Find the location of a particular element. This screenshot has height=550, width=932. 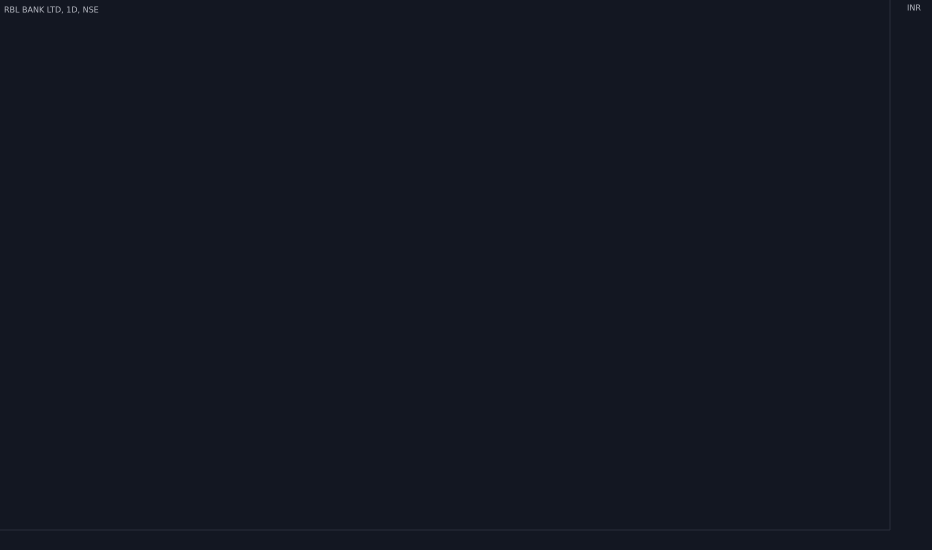

price-axis is located at coordinates (911, 275).